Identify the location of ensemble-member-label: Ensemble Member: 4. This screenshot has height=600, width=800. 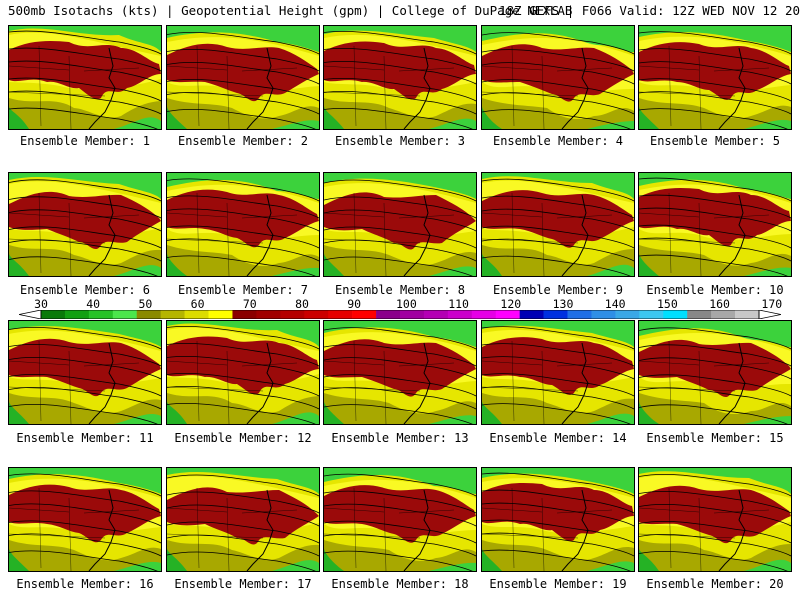
(558, 141).